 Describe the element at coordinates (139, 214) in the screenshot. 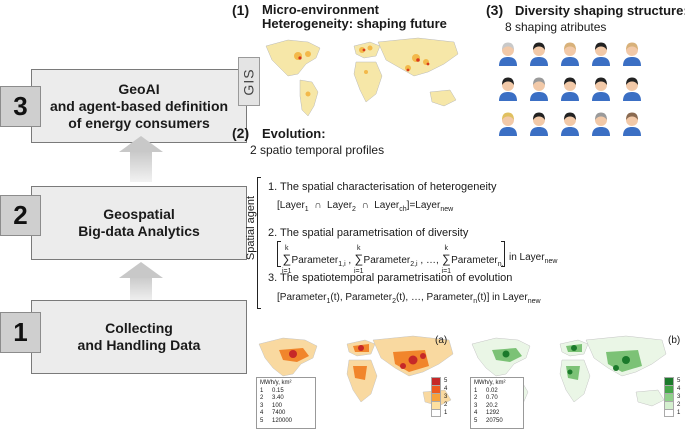

I see `stage-2-line-1: Geospatial` at that location.